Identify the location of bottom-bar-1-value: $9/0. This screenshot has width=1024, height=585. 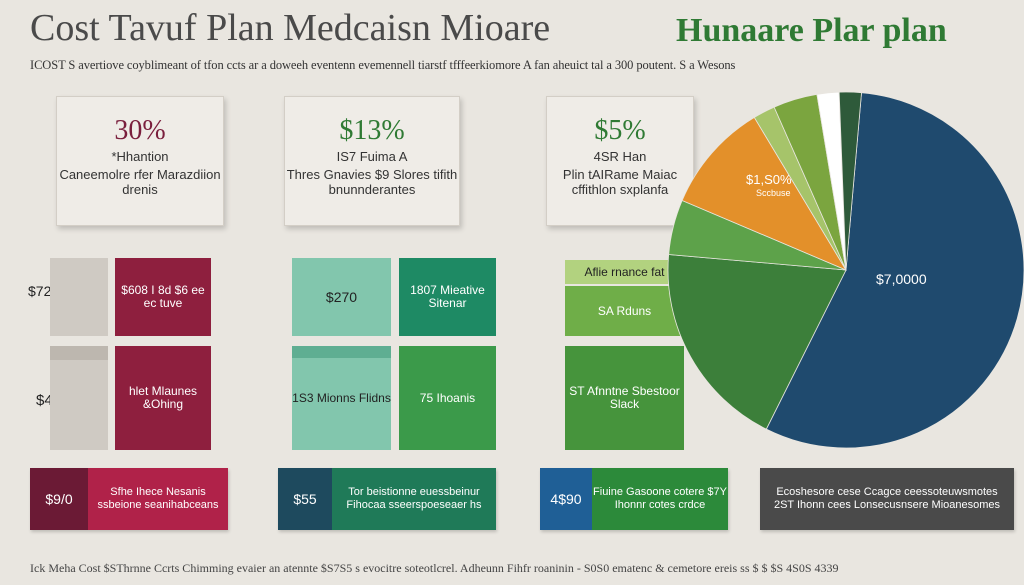
(59, 499).